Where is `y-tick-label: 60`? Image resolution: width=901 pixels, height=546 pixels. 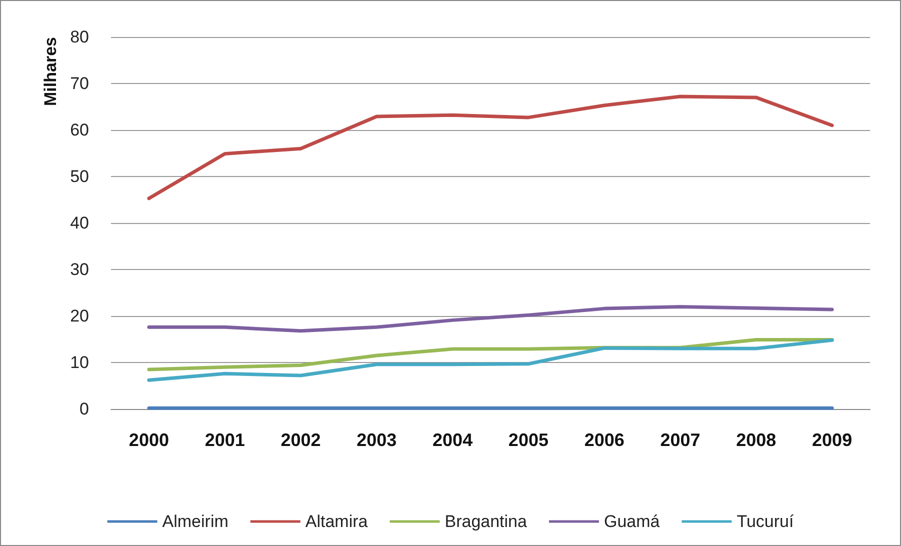 y-tick-label: 60 is located at coordinates (79, 130).